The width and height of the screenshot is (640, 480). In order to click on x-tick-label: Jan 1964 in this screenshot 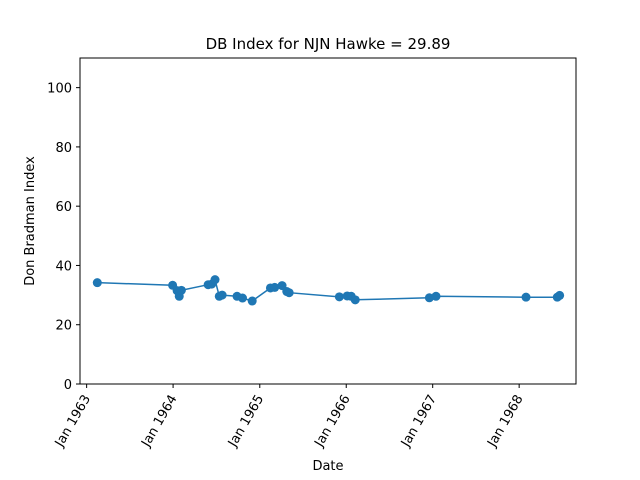, I will do `click(159, 422)`.